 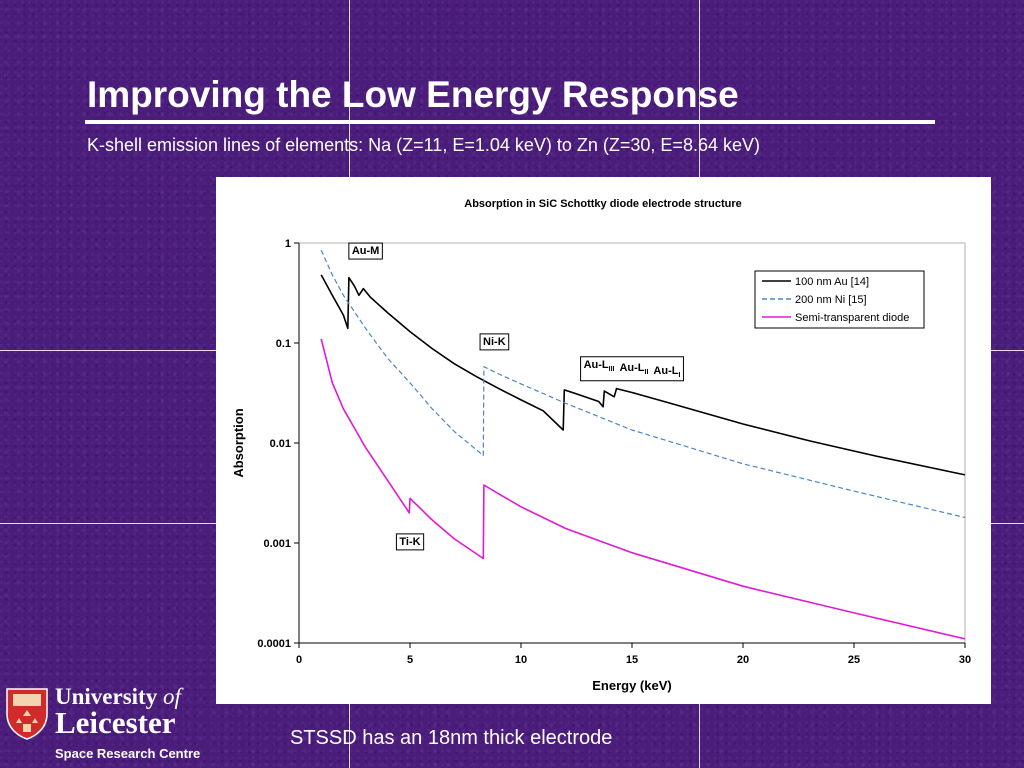 I want to click on title-underline, so click(x=510, y=122).